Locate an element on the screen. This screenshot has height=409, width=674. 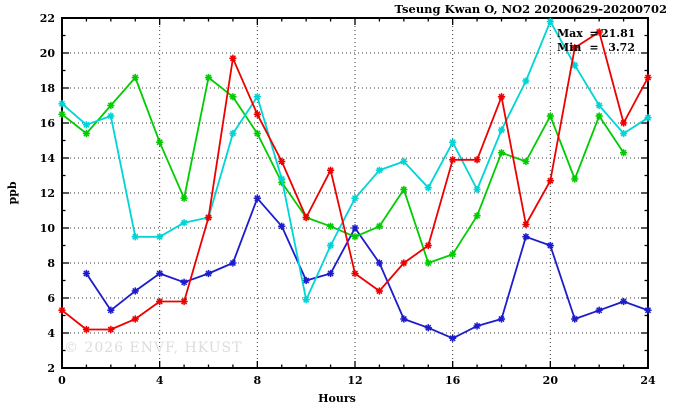
legend-max-row: Max = 21.81 is located at coordinates (596, 34).